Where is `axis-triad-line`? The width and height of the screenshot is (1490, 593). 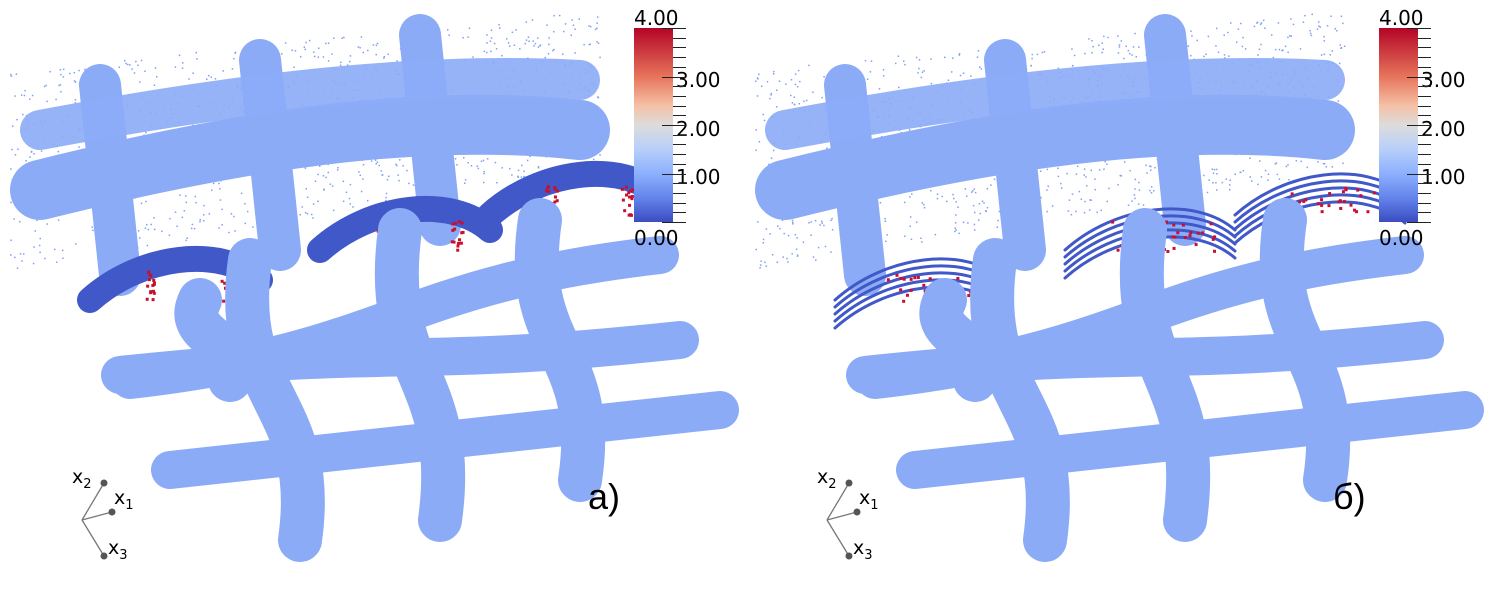 axis-triad-line is located at coordinates (93, 501).